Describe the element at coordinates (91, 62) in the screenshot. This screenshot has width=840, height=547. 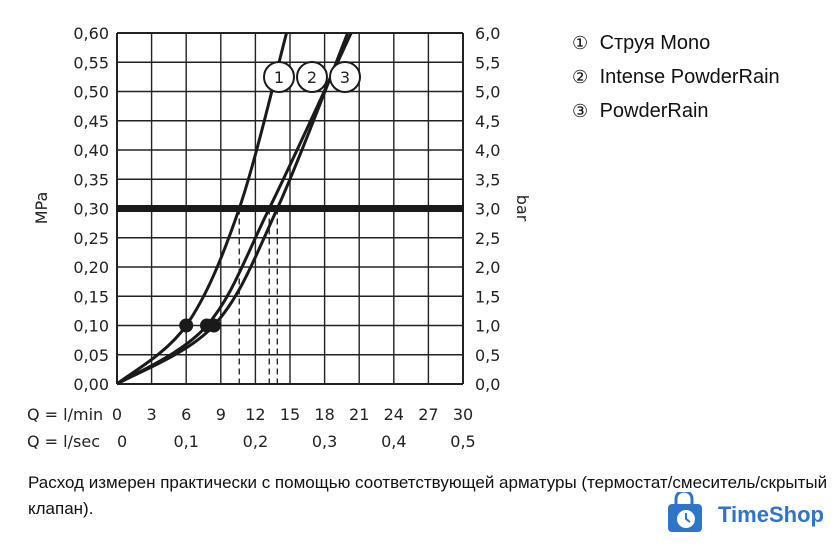
I see `y-tick-label-mpa: 0,55` at that location.